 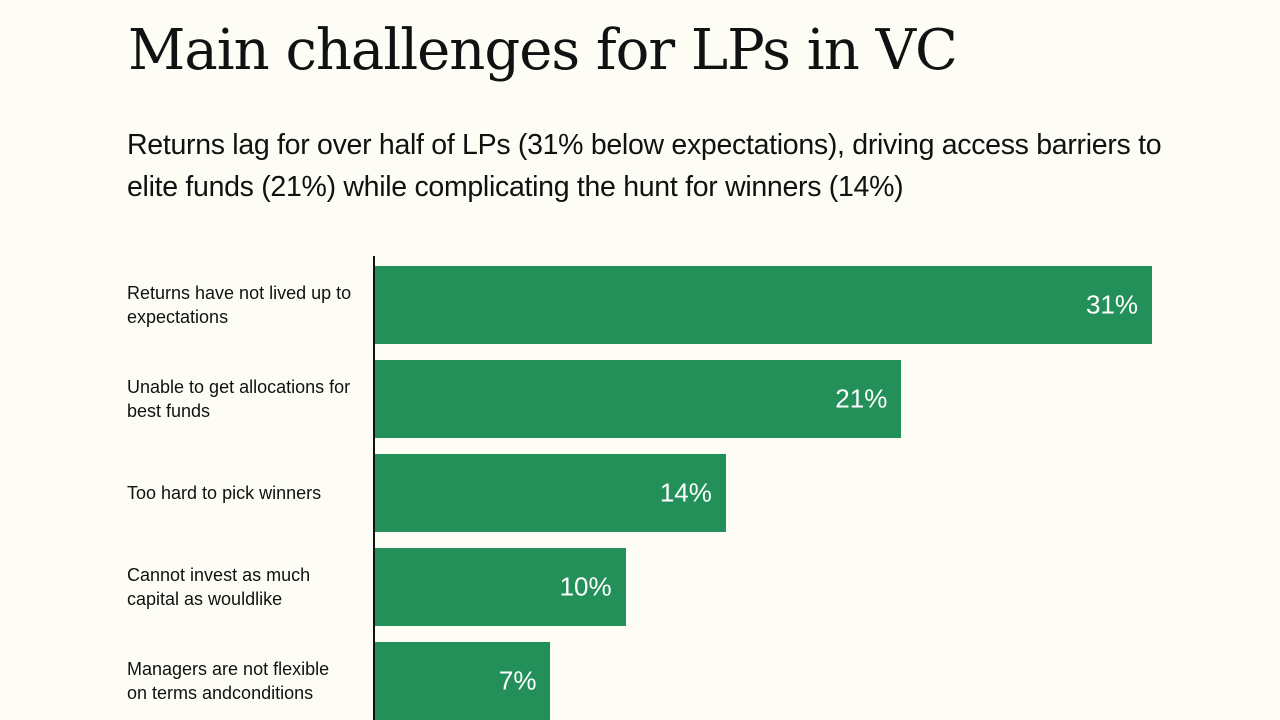 What do you see at coordinates (1111, 304) in the screenshot?
I see `value-label: 31%` at bounding box center [1111, 304].